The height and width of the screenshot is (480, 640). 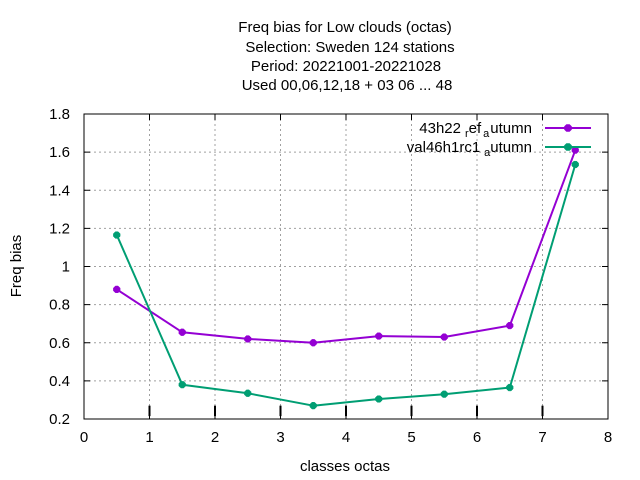 I want to click on chart-title-line-4: Used 00,06,12,18 + 03 06 ... 48, so click(x=347, y=85).